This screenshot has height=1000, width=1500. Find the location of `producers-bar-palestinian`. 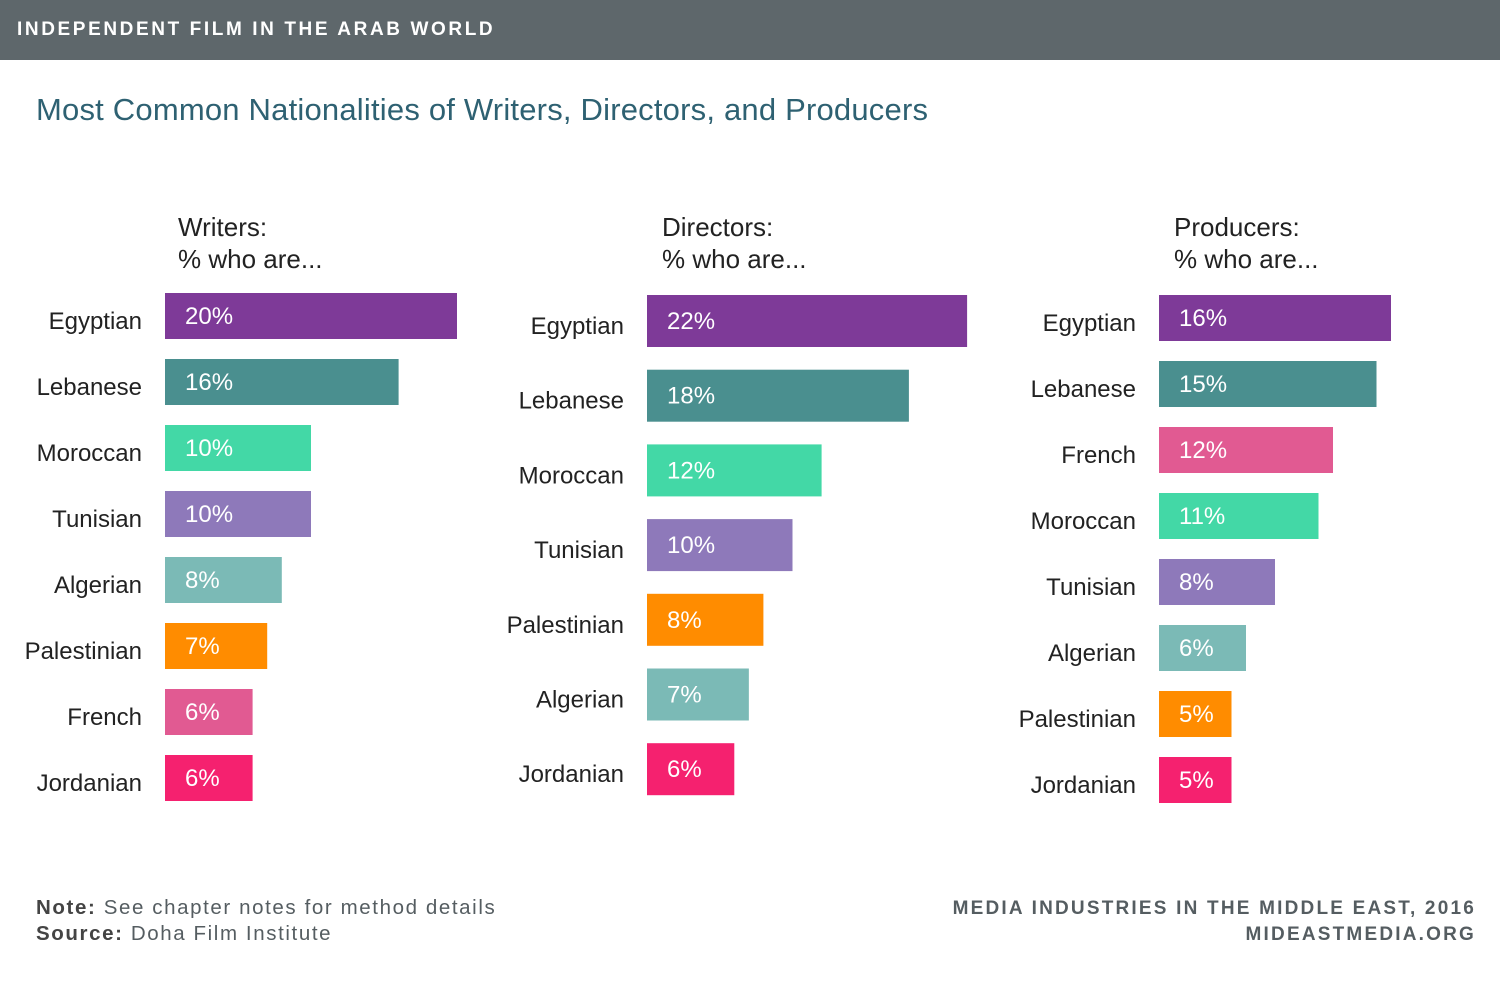

producers-bar-palestinian is located at coordinates (1195, 714).